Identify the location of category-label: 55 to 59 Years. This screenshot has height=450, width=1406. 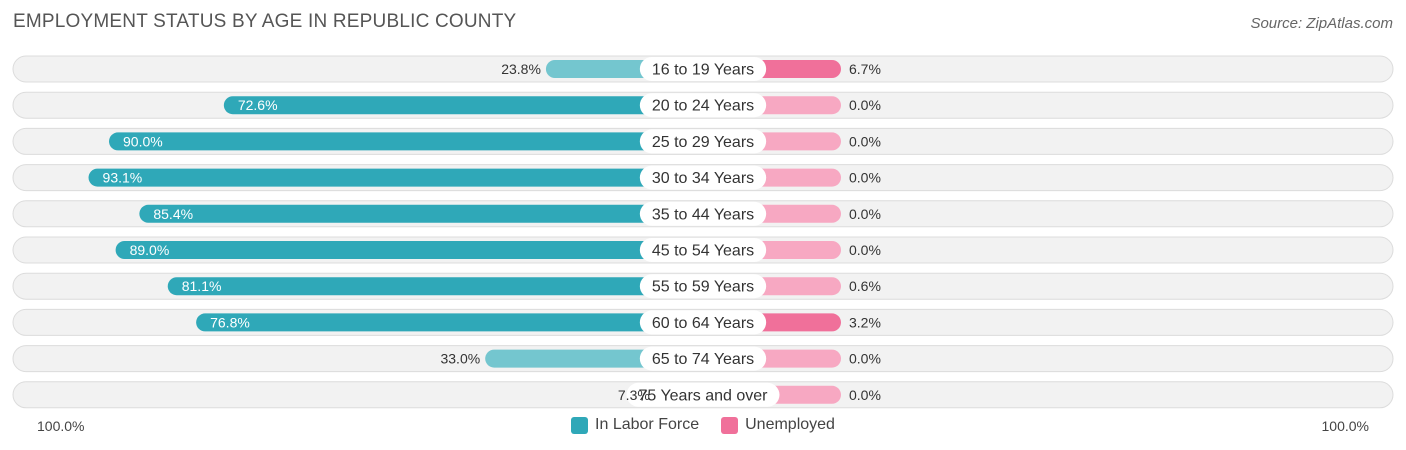
(703, 287).